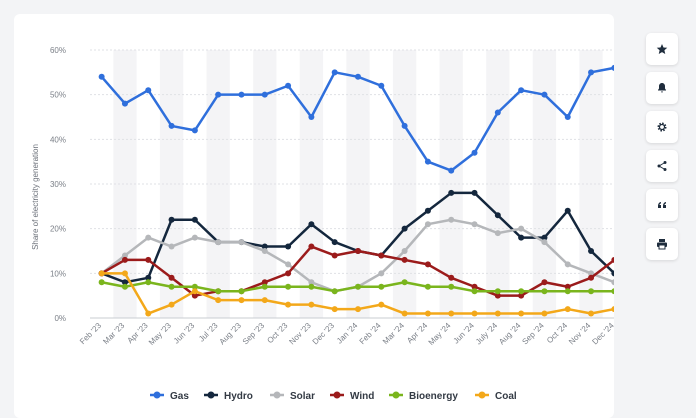 The width and height of the screenshot is (696, 418). Describe the element at coordinates (113, 333) in the screenshot. I see `x-tick-label: Mar '23` at that location.